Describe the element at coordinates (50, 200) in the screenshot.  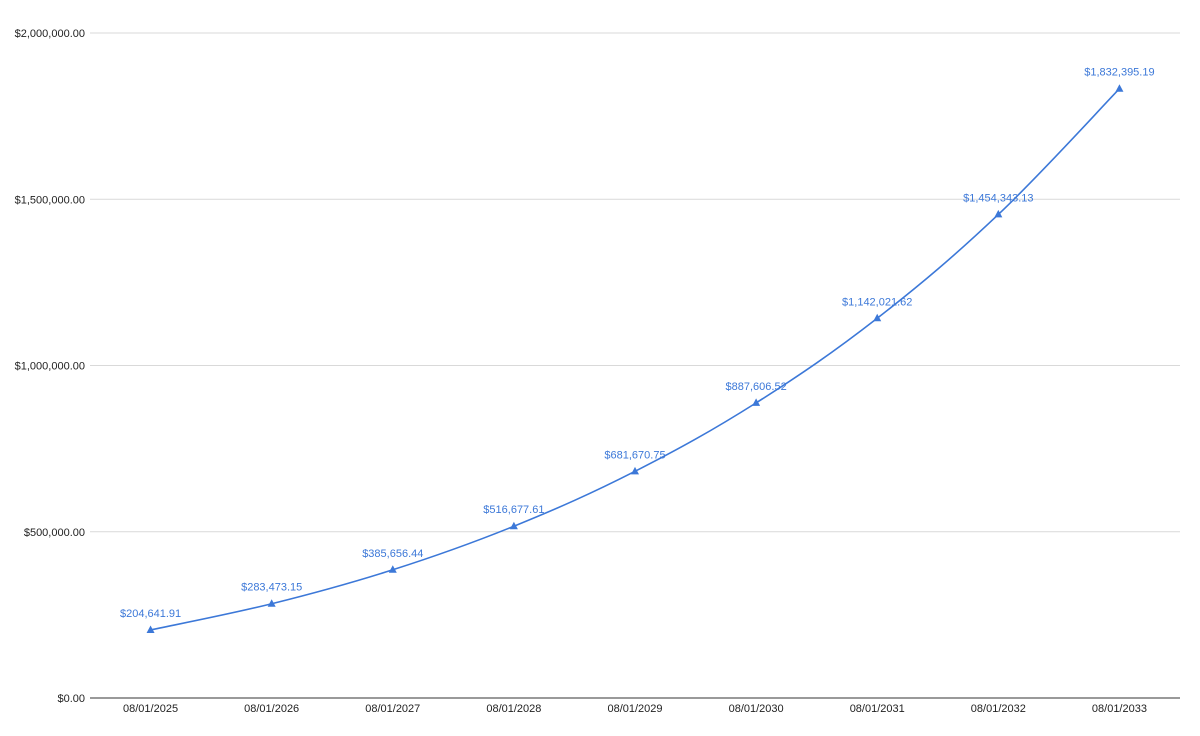
I see `y-tick-label: $1,500,000.00` at that location.